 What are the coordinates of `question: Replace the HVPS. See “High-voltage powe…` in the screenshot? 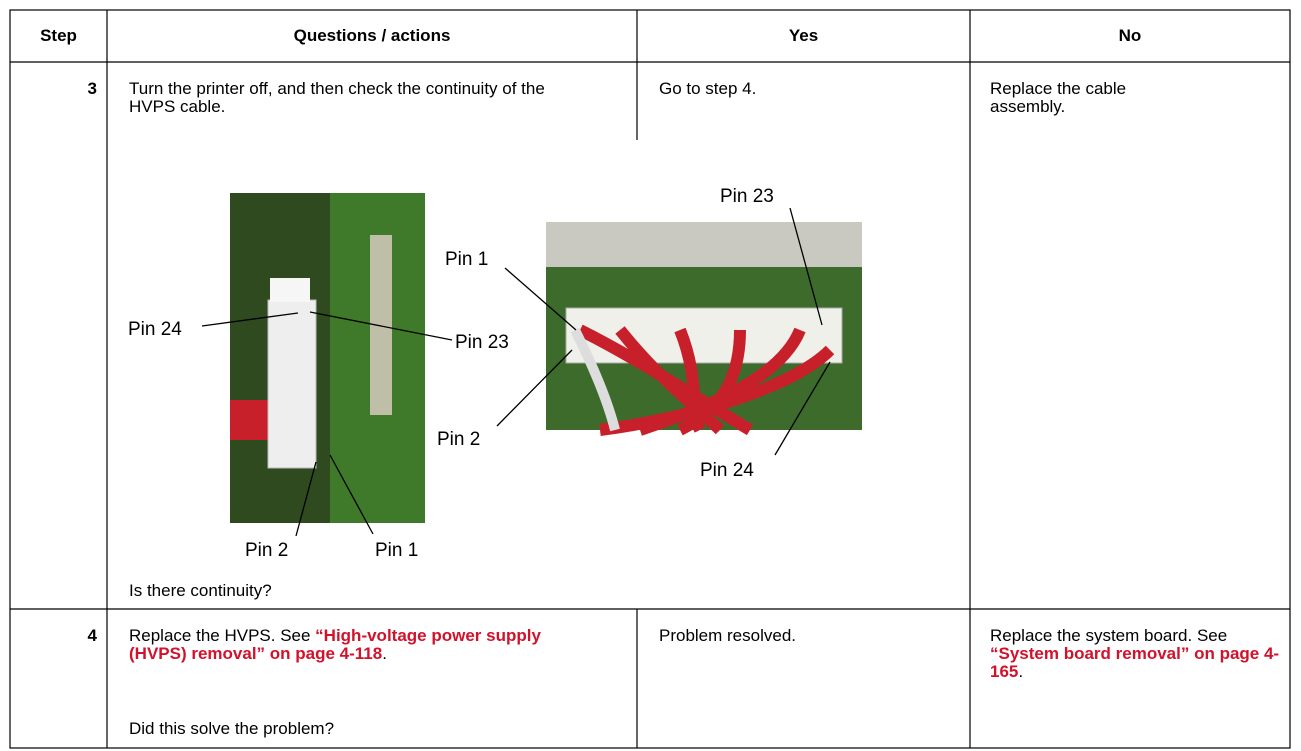 It's located at (354, 645).